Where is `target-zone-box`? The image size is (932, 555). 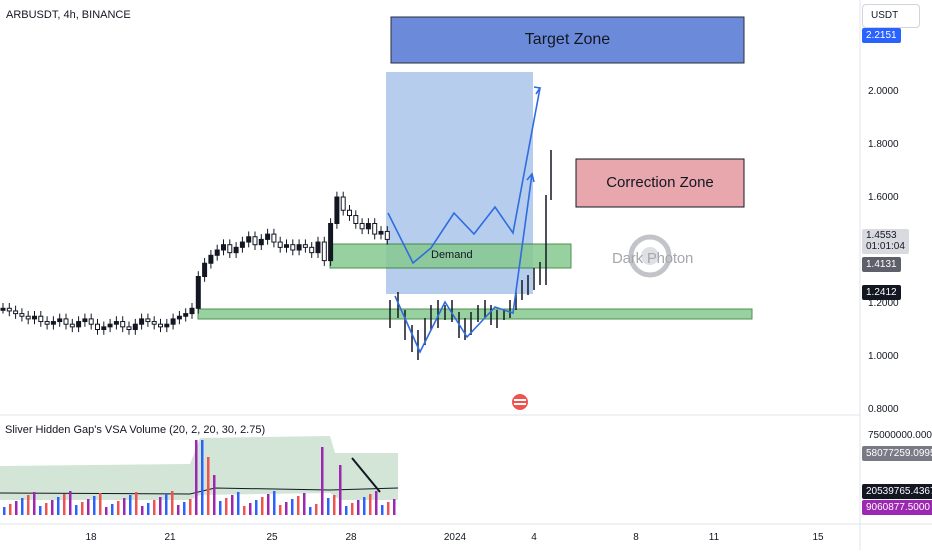
target-zone-box is located at coordinates (567, 40).